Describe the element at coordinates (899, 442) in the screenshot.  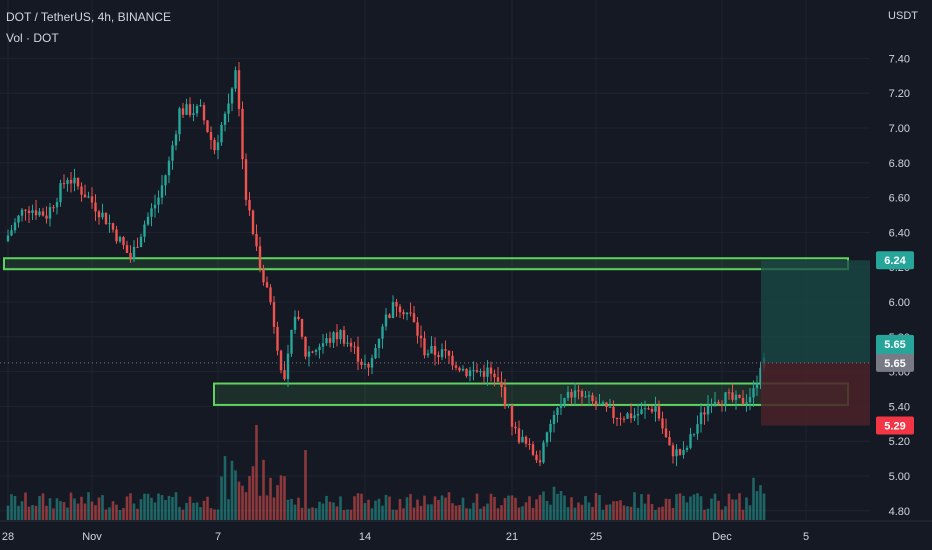
I see `price-tick-label: 5.20` at that location.